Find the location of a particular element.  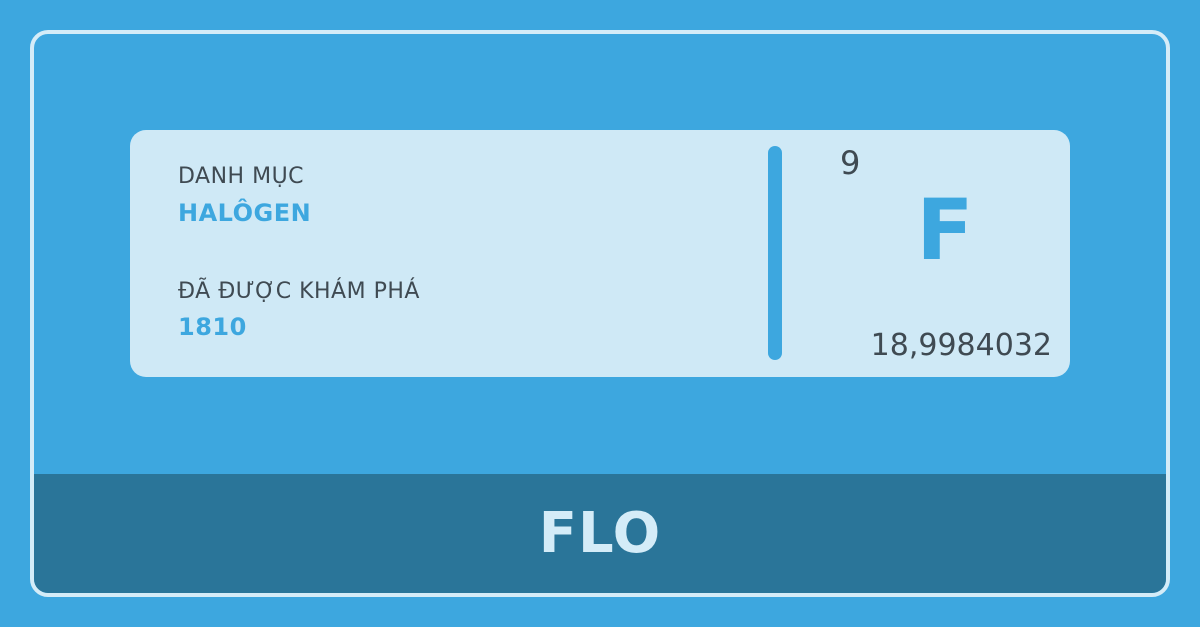

discovered-value: 1810 is located at coordinates (212, 327).